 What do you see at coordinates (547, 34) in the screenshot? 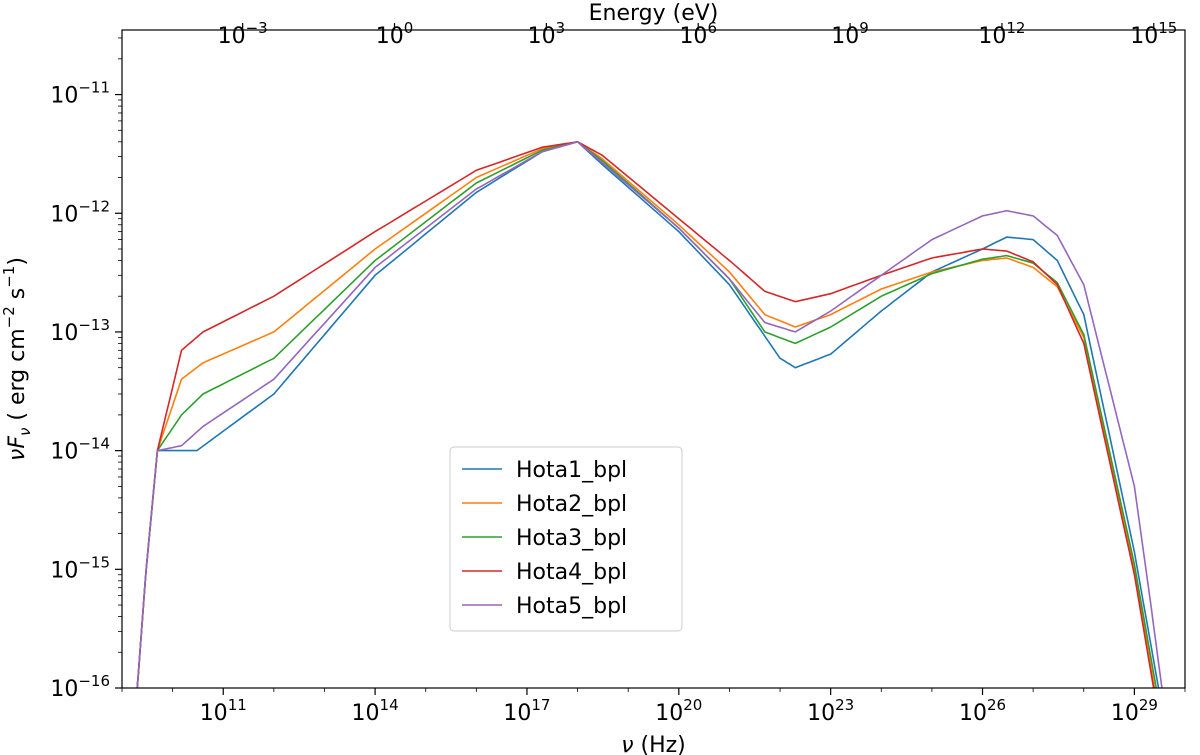
I see `top-tick-label: 10³` at bounding box center [547, 34].